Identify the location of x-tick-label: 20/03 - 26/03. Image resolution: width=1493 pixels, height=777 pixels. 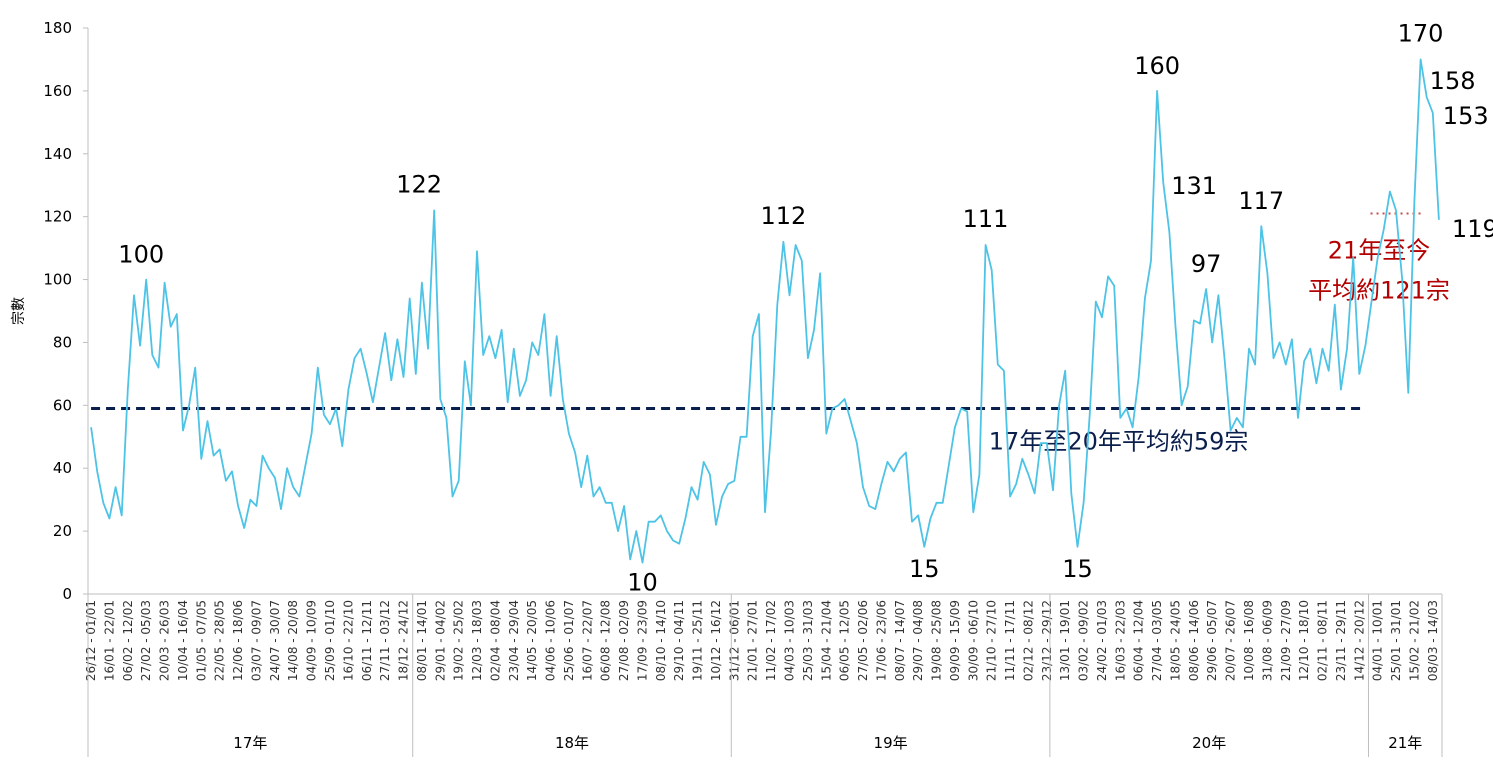
(165, 640).